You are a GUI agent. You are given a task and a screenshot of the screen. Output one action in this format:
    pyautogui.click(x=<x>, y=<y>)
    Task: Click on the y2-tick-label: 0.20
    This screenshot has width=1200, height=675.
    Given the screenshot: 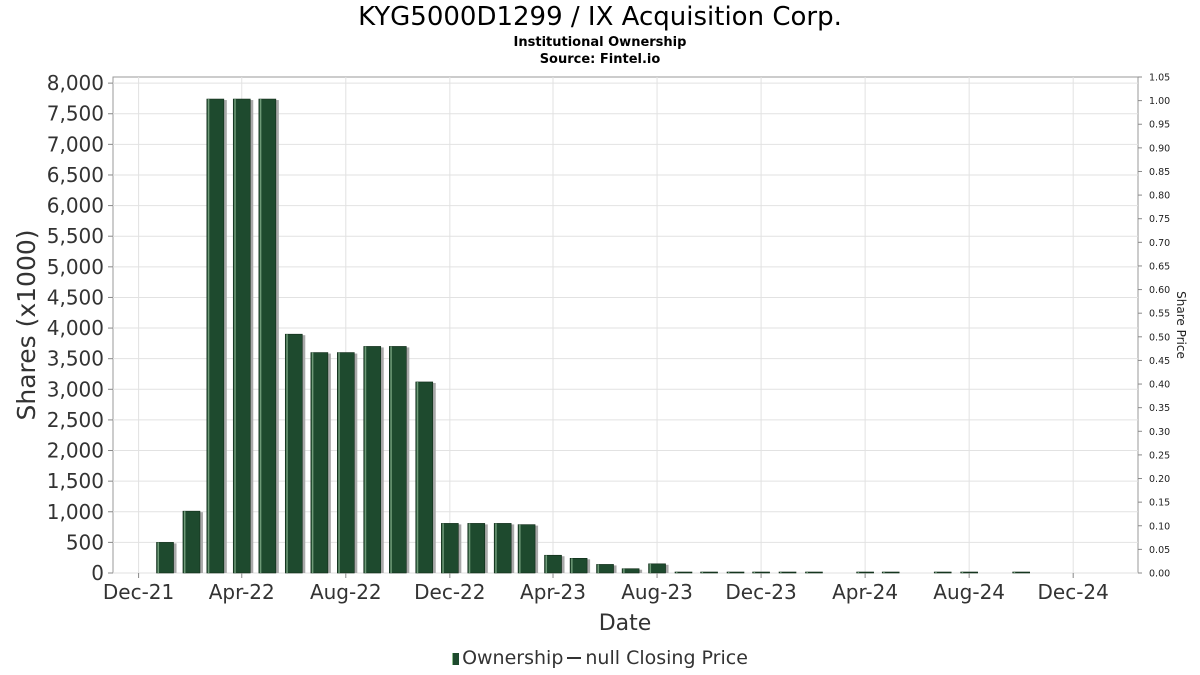 What is the action you would take?
    pyautogui.click(x=1159, y=479)
    